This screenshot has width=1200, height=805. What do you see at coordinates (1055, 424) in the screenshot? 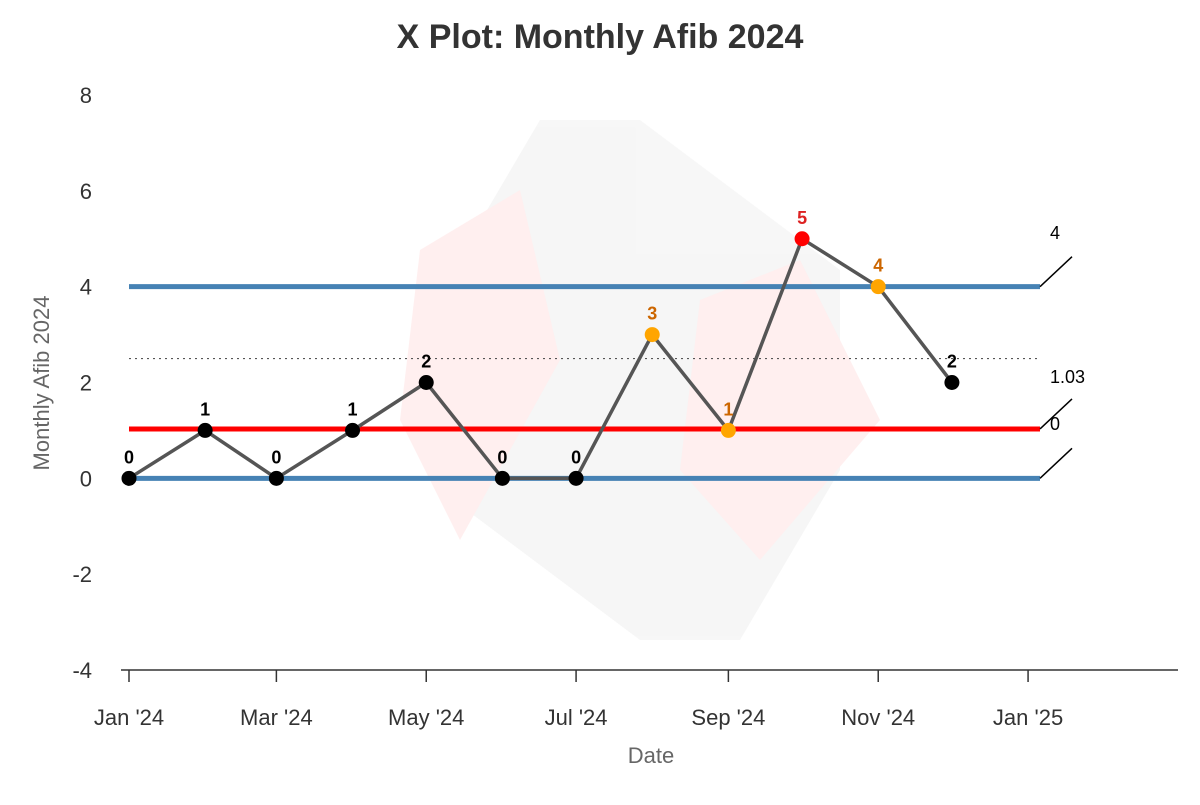
I see `center-label: 0` at bounding box center [1055, 424].